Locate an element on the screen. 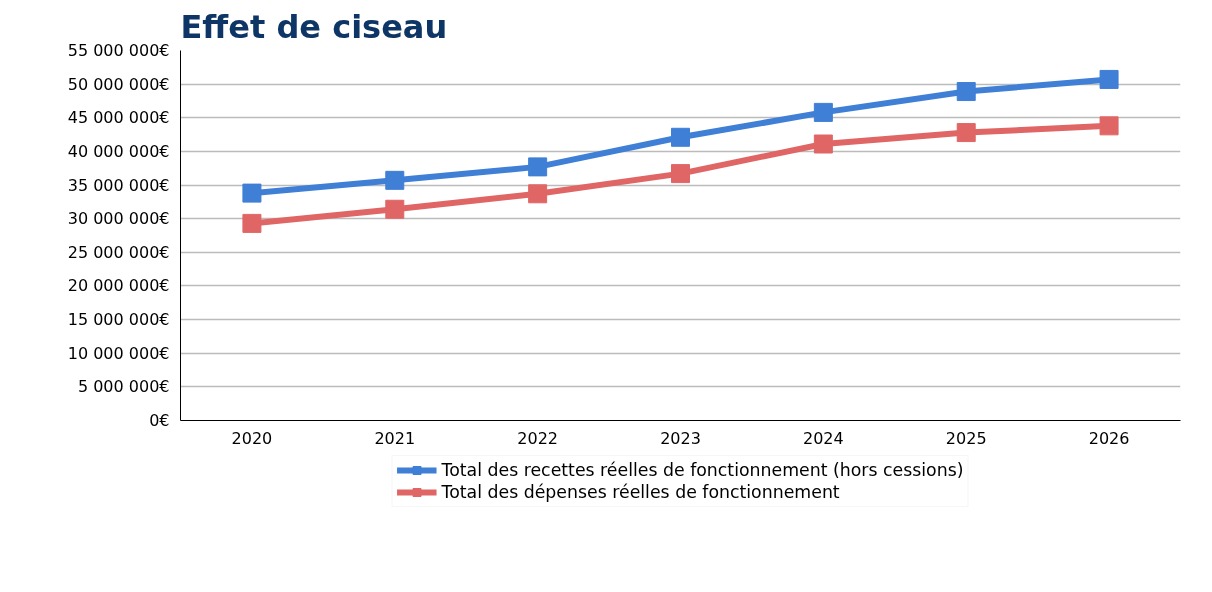  legend-label: Total des dépenses réelles de fonctionnement is located at coordinates (640, 492).